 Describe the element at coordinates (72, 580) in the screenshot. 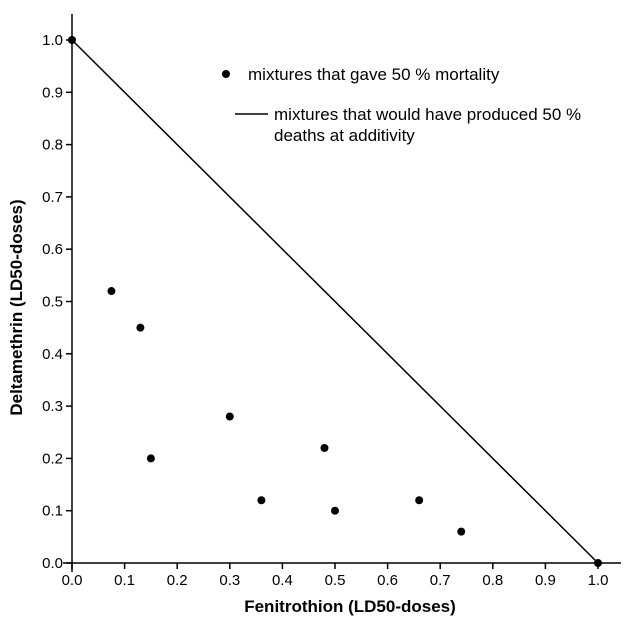

I see `x-tick-label: 0.0` at that location.